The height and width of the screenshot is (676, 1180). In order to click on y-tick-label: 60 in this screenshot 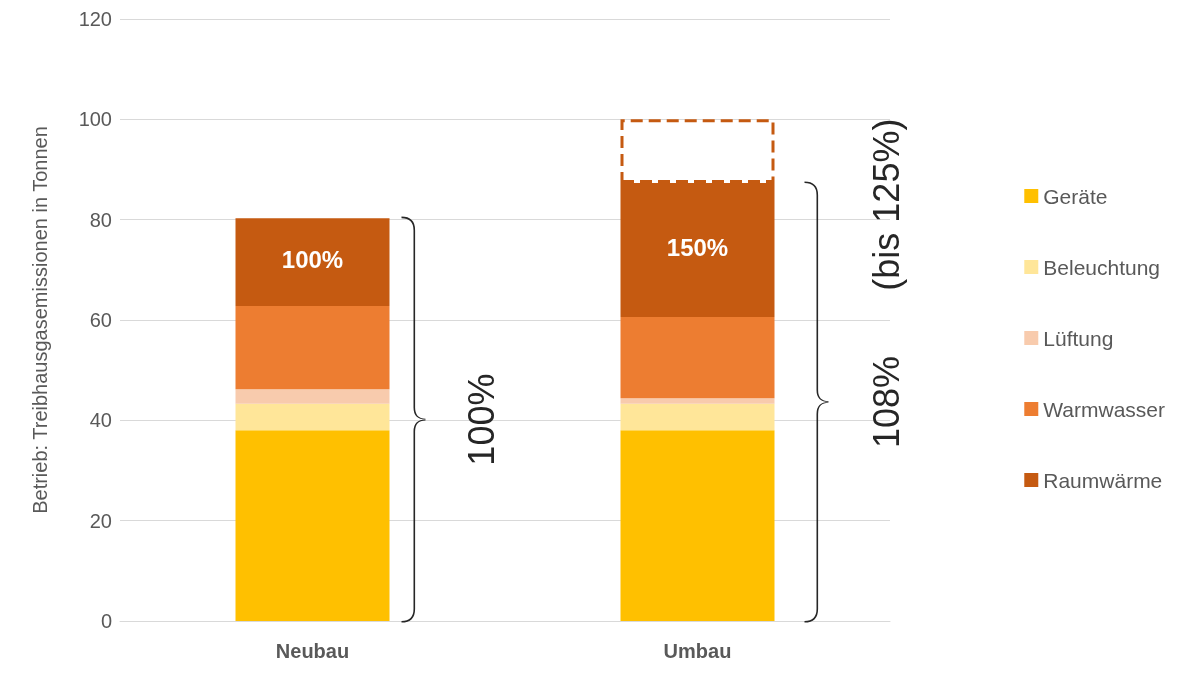, I will do `click(100, 320)`.